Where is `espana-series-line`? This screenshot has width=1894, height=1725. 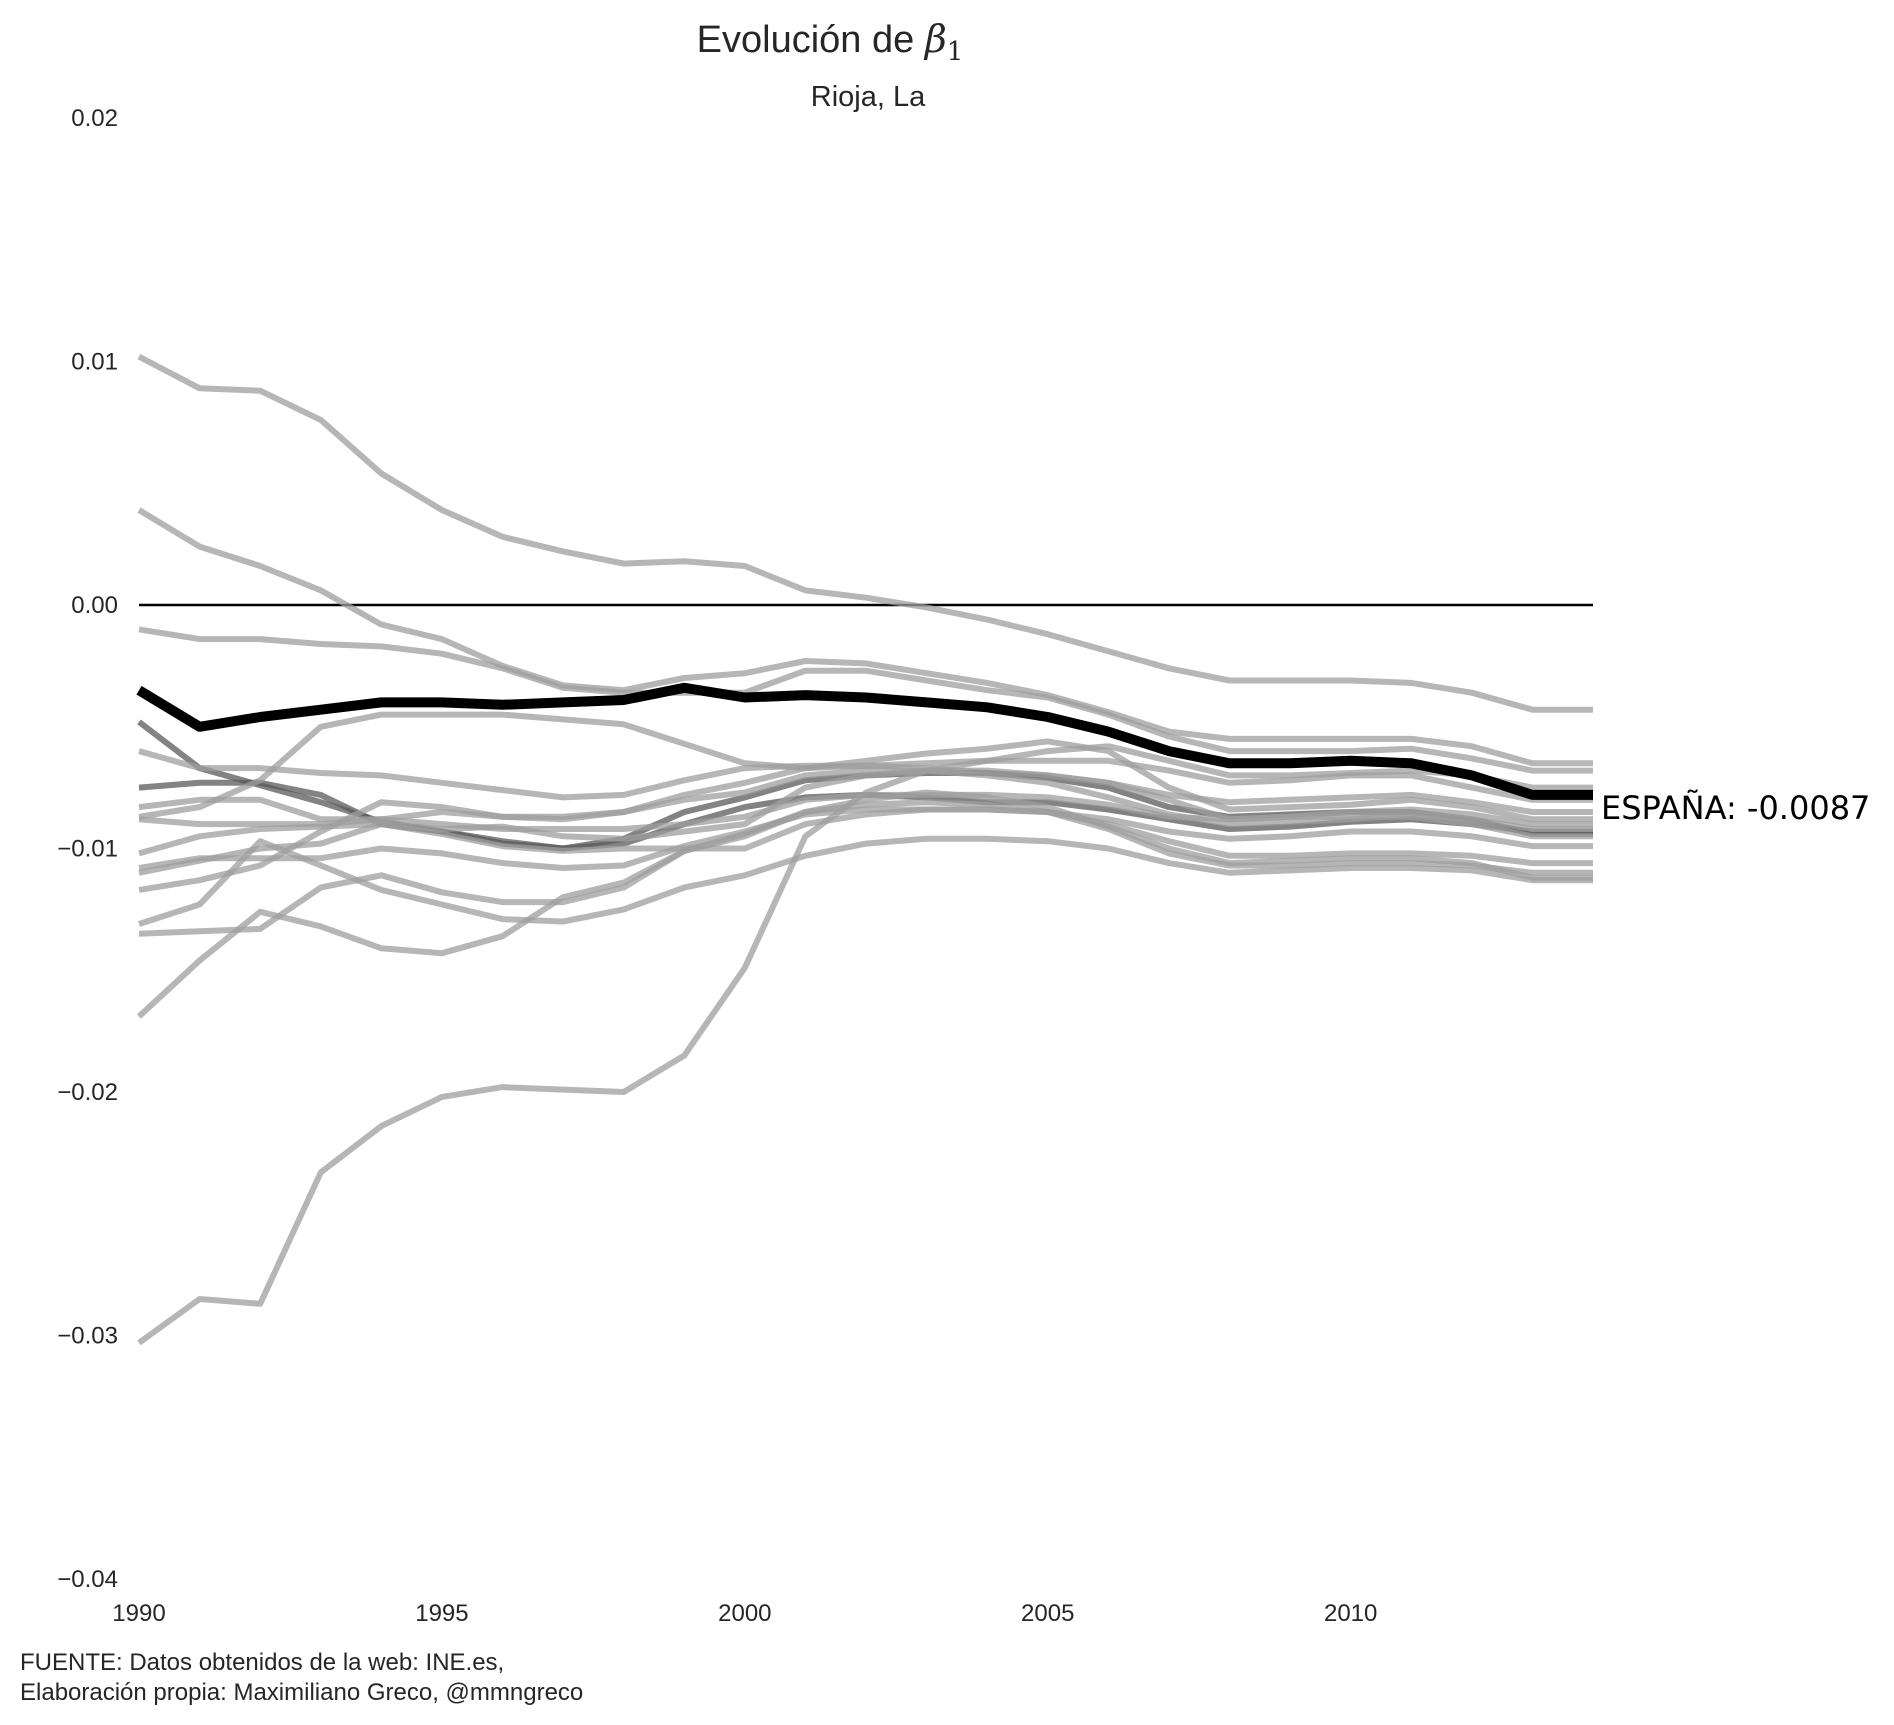 espana-series-line is located at coordinates (864, 741).